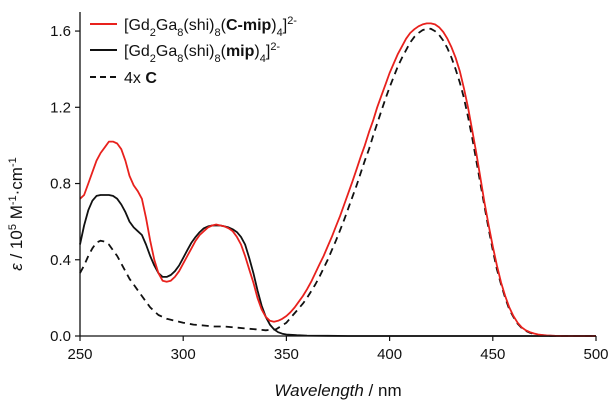 The image size is (611, 402). I want to click on x-tick-label: 450, so click(492, 354).